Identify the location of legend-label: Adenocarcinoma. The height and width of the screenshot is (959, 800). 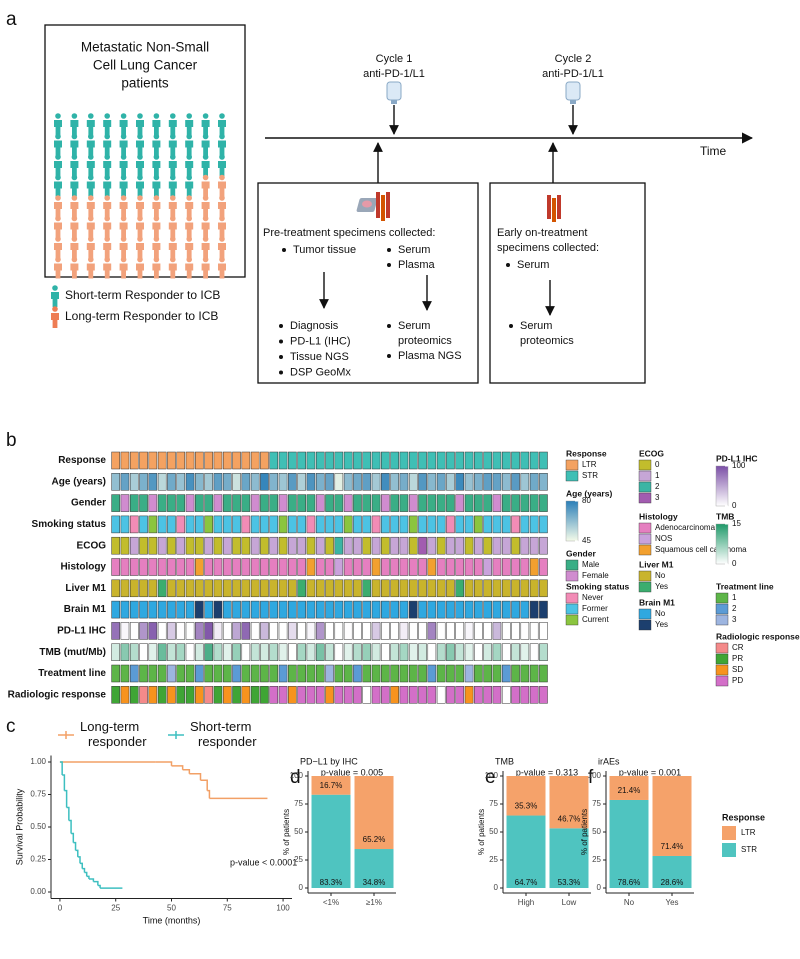
(685, 527).